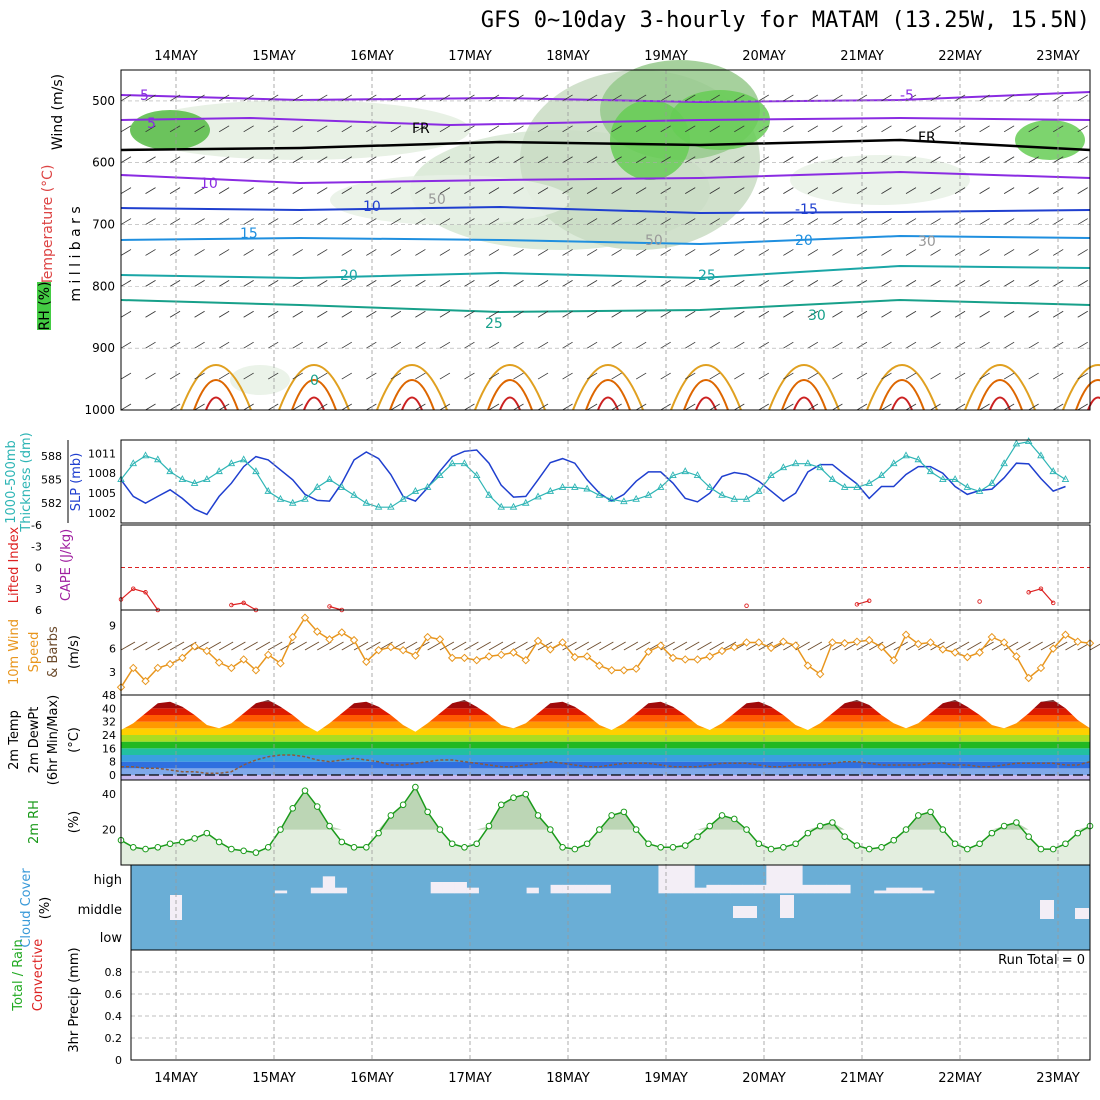 The width and height of the screenshot is (1100, 1100). Describe the element at coordinates (14, 740) in the screenshot. I see `temp-axis-label-1: 2m Temp` at that location.